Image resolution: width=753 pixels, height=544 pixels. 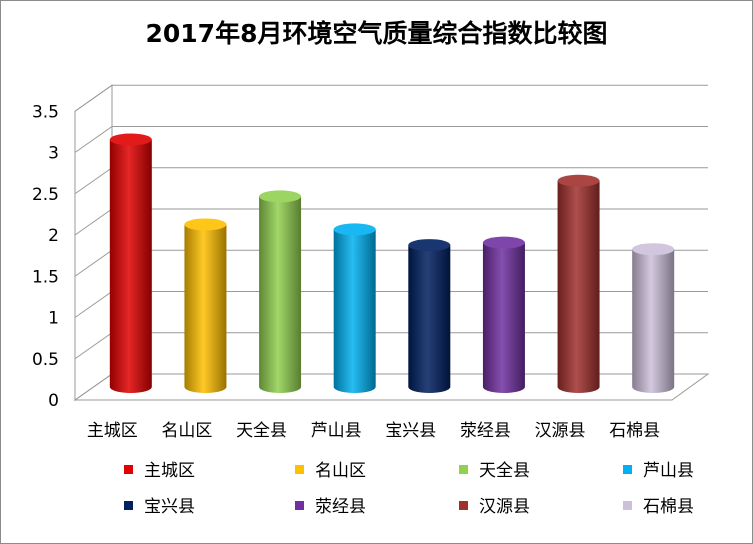 I want to click on y-tick-label: 0.5, so click(x=45, y=360).